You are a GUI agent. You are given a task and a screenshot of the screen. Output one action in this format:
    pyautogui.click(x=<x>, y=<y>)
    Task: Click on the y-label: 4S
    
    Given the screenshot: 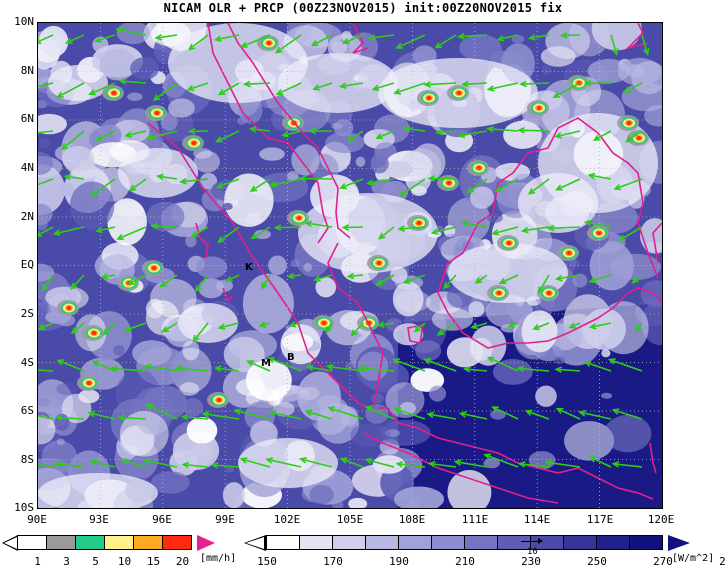 What is the action you would take?
    pyautogui.click(x=27, y=362)
    